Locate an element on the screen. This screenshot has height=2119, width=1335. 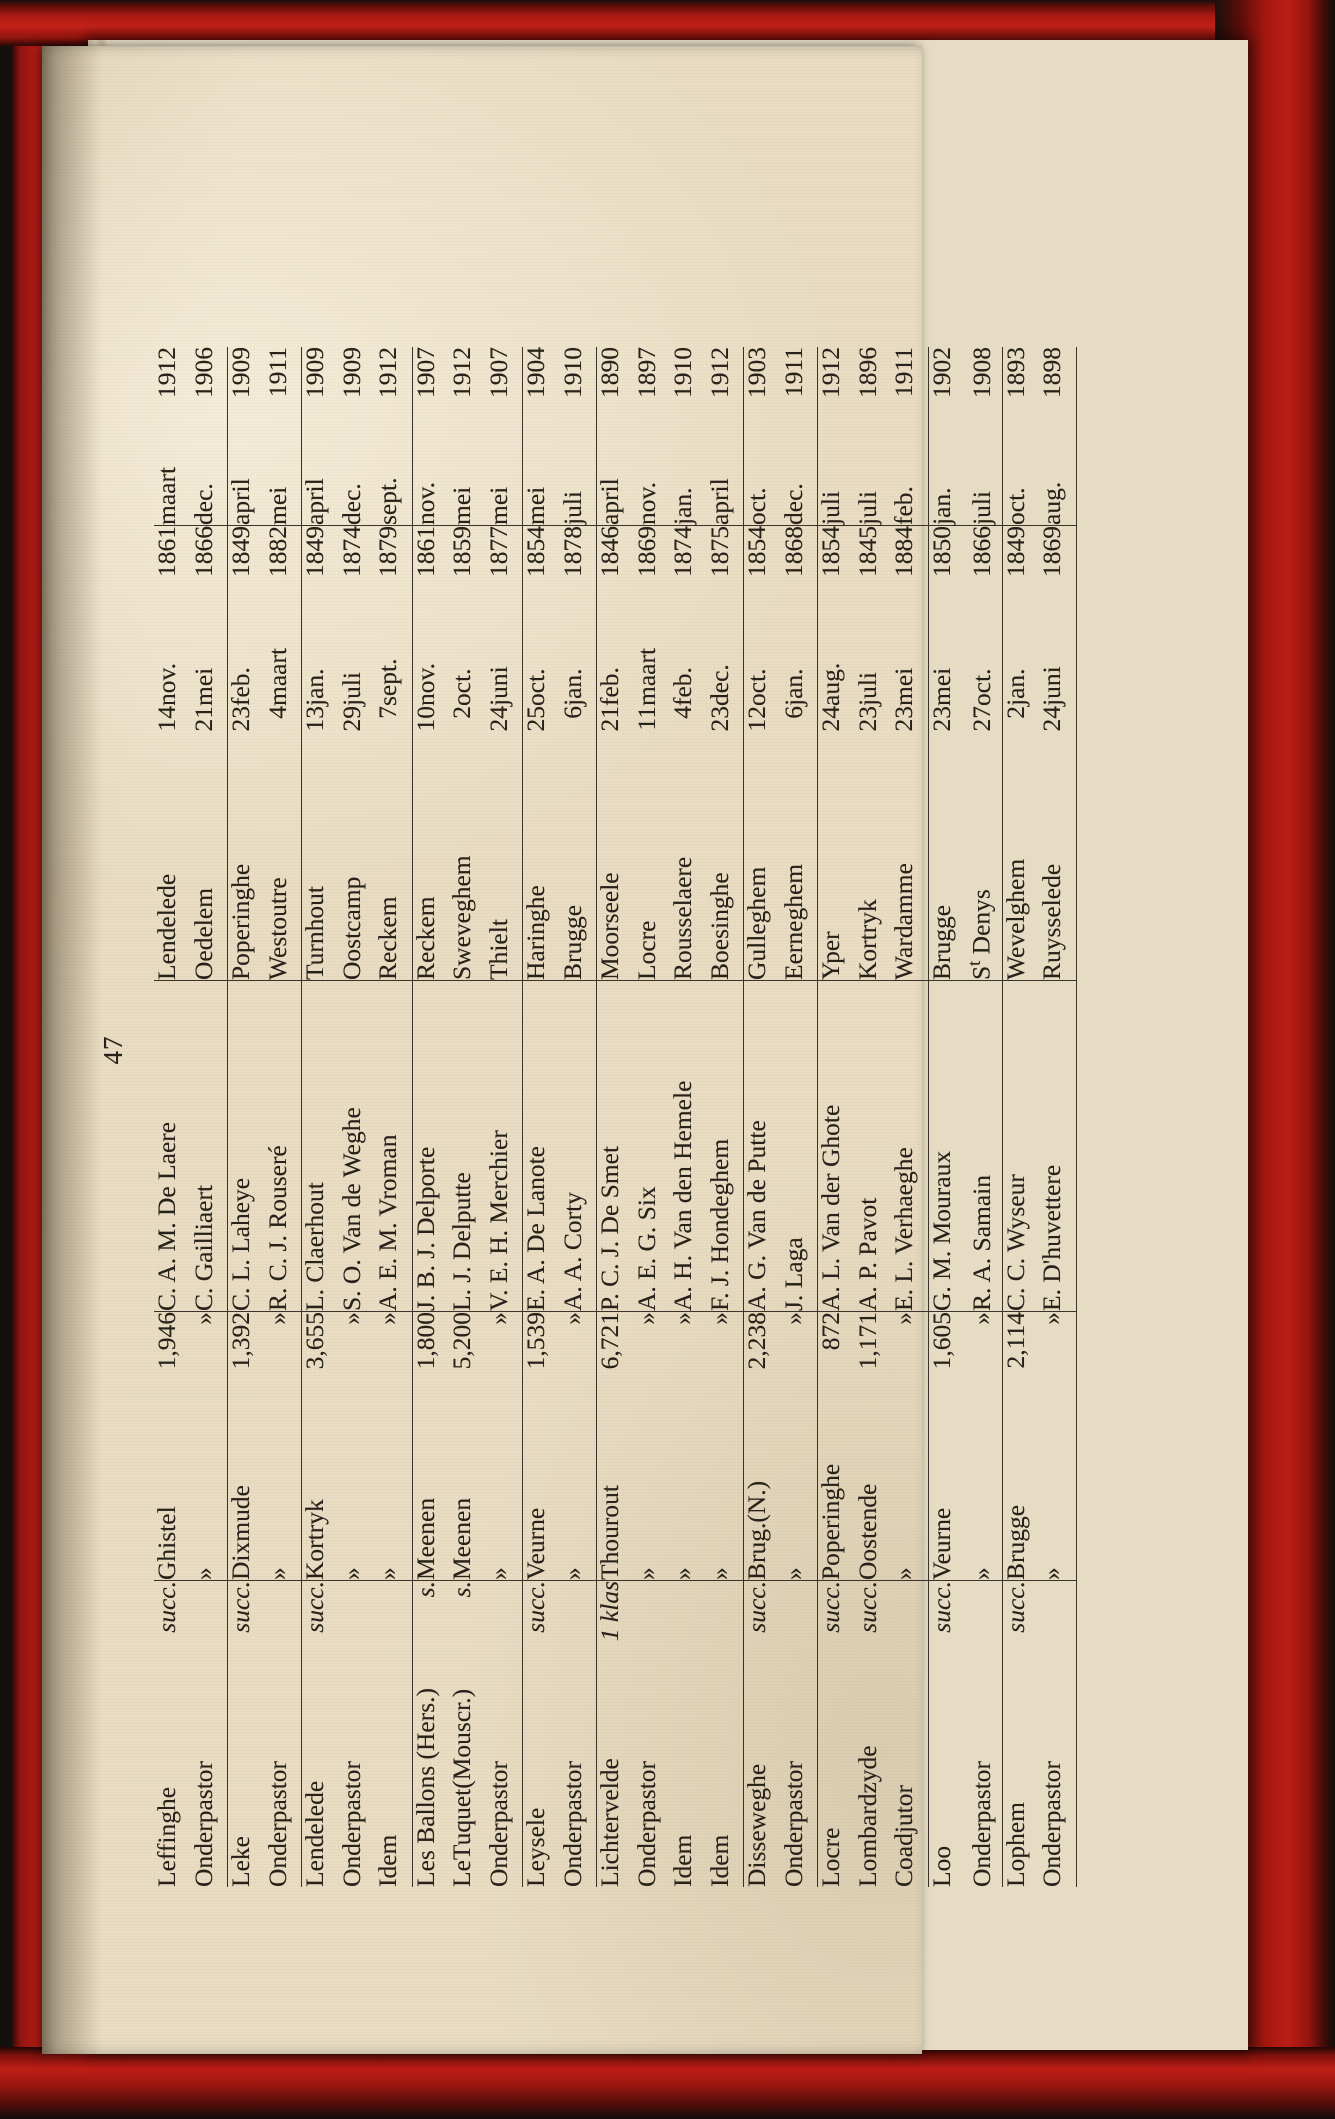
cell-bd: 6 is located at coordinates (577, 738).